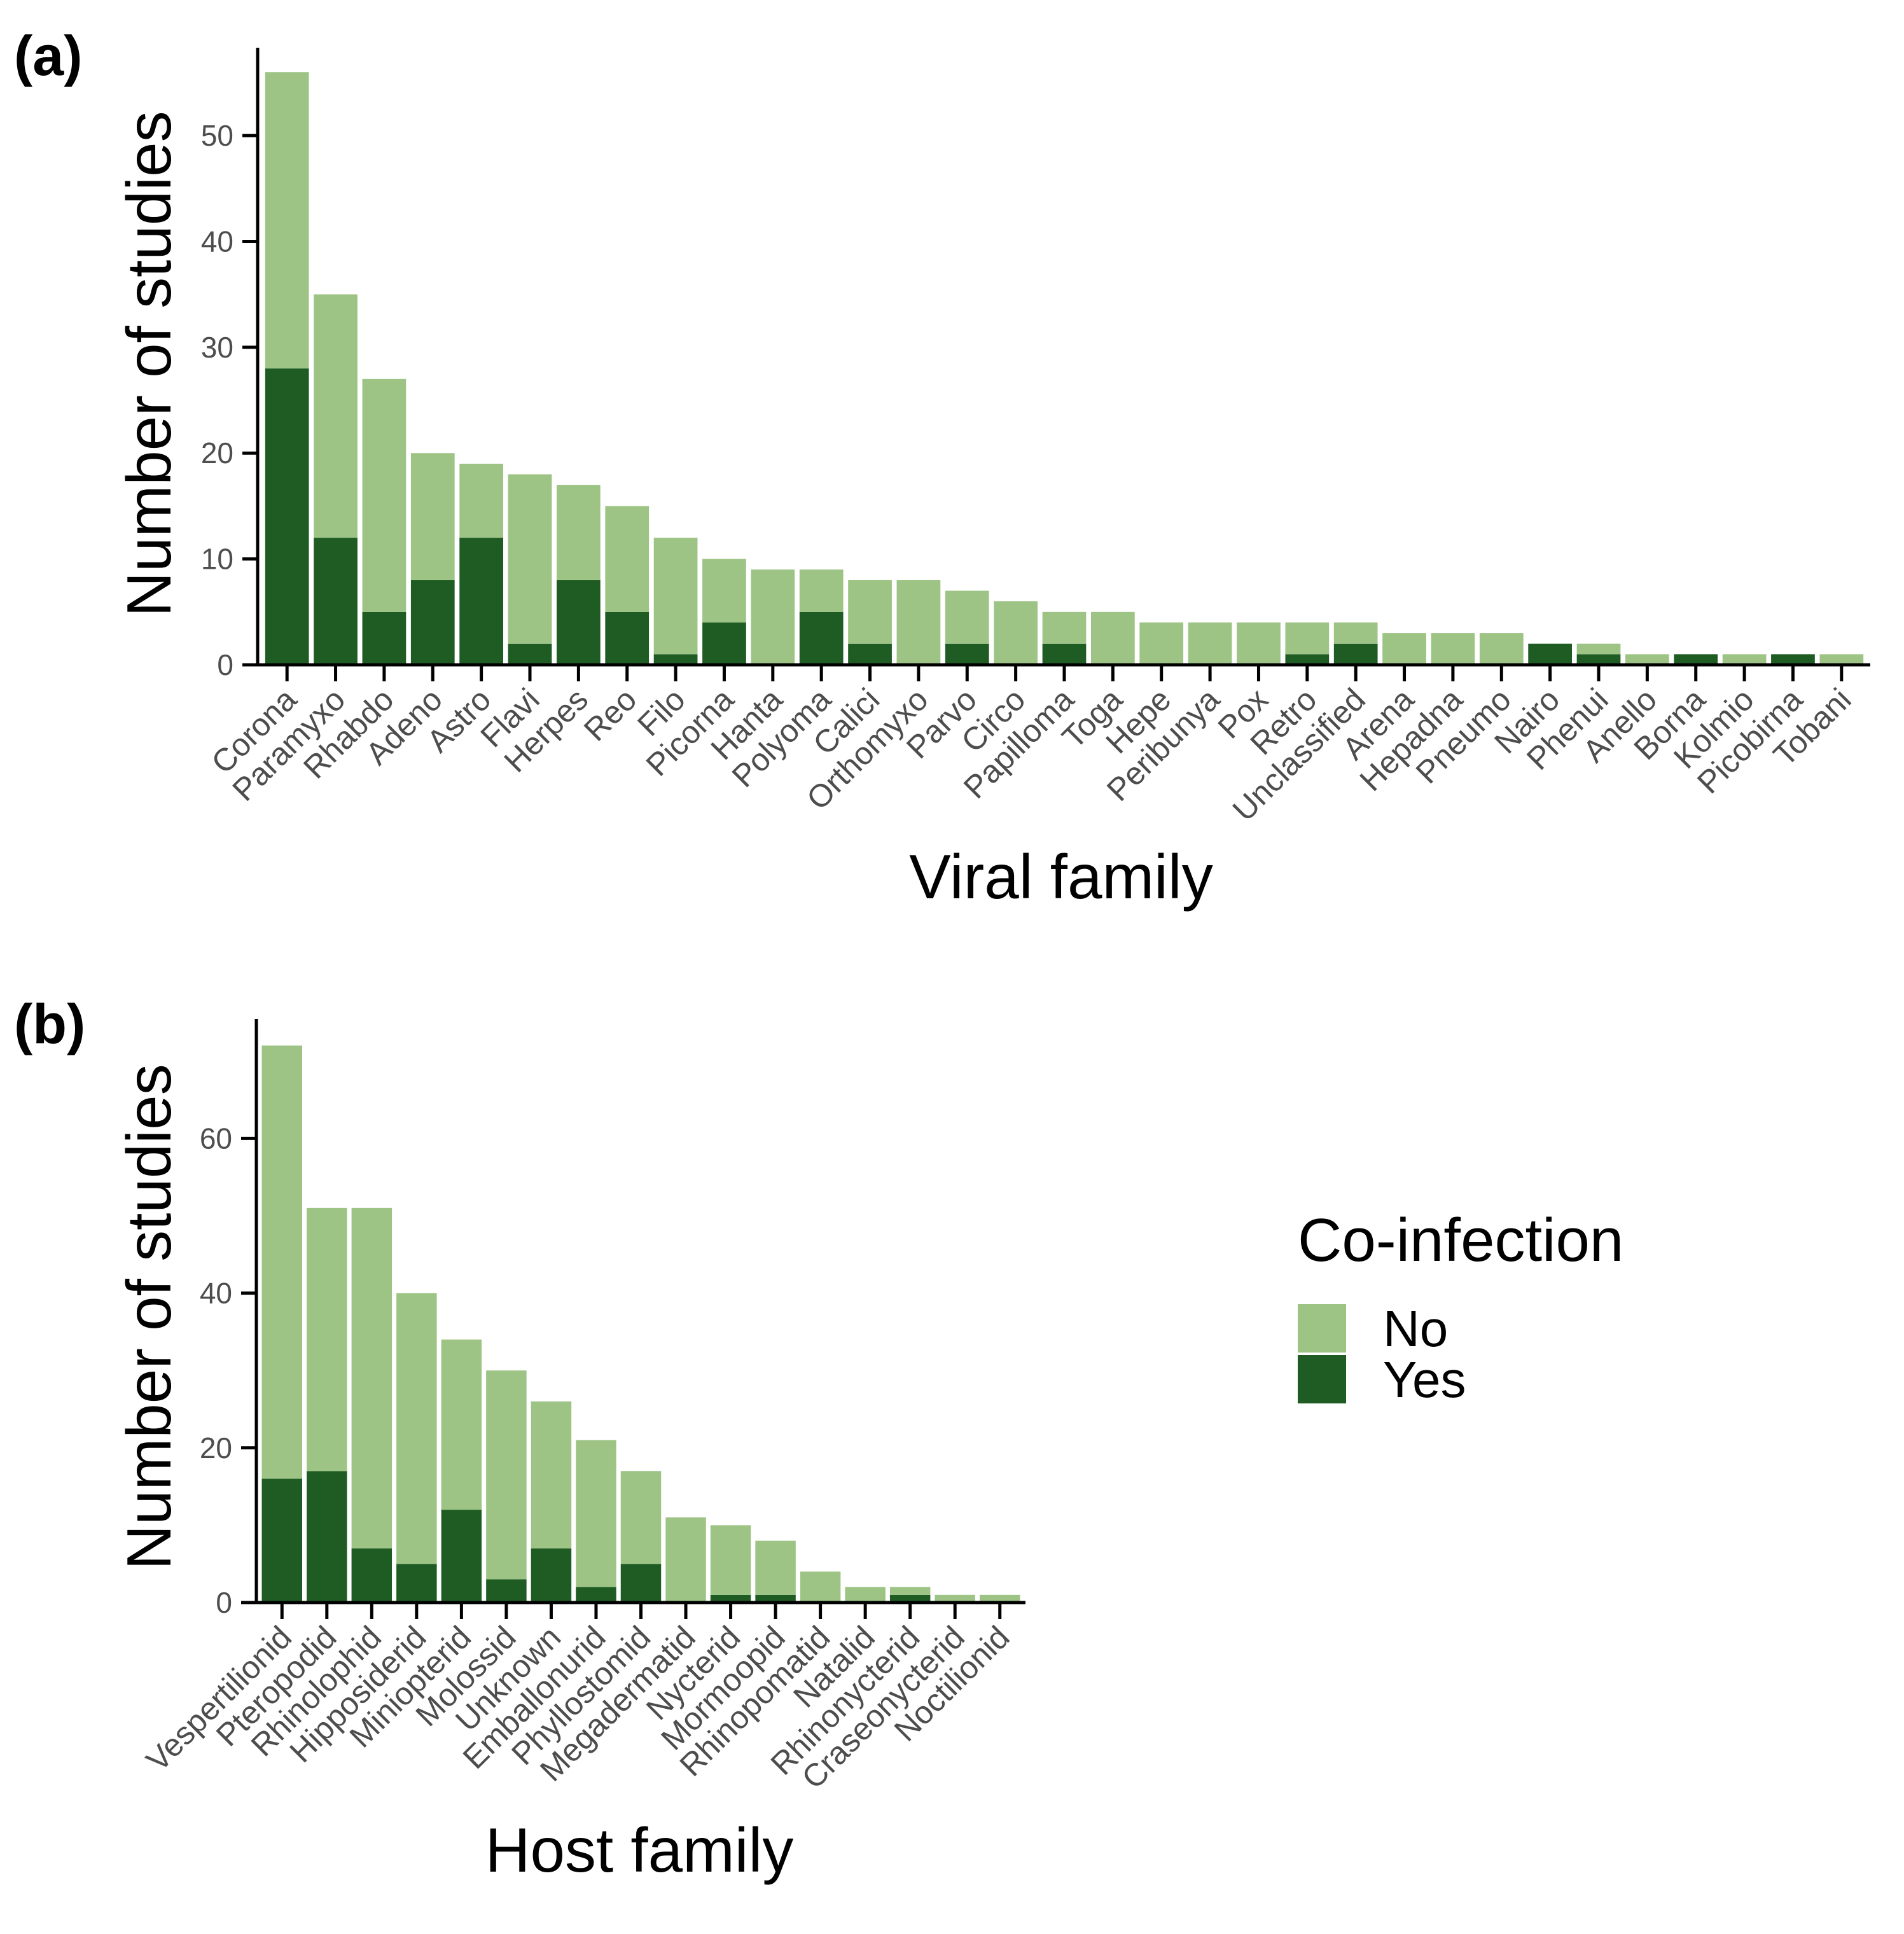 Image resolution: width=1904 pixels, height=1934 pixels. I want to click on panel-a-bar-no-flavi, so click(530, 559).